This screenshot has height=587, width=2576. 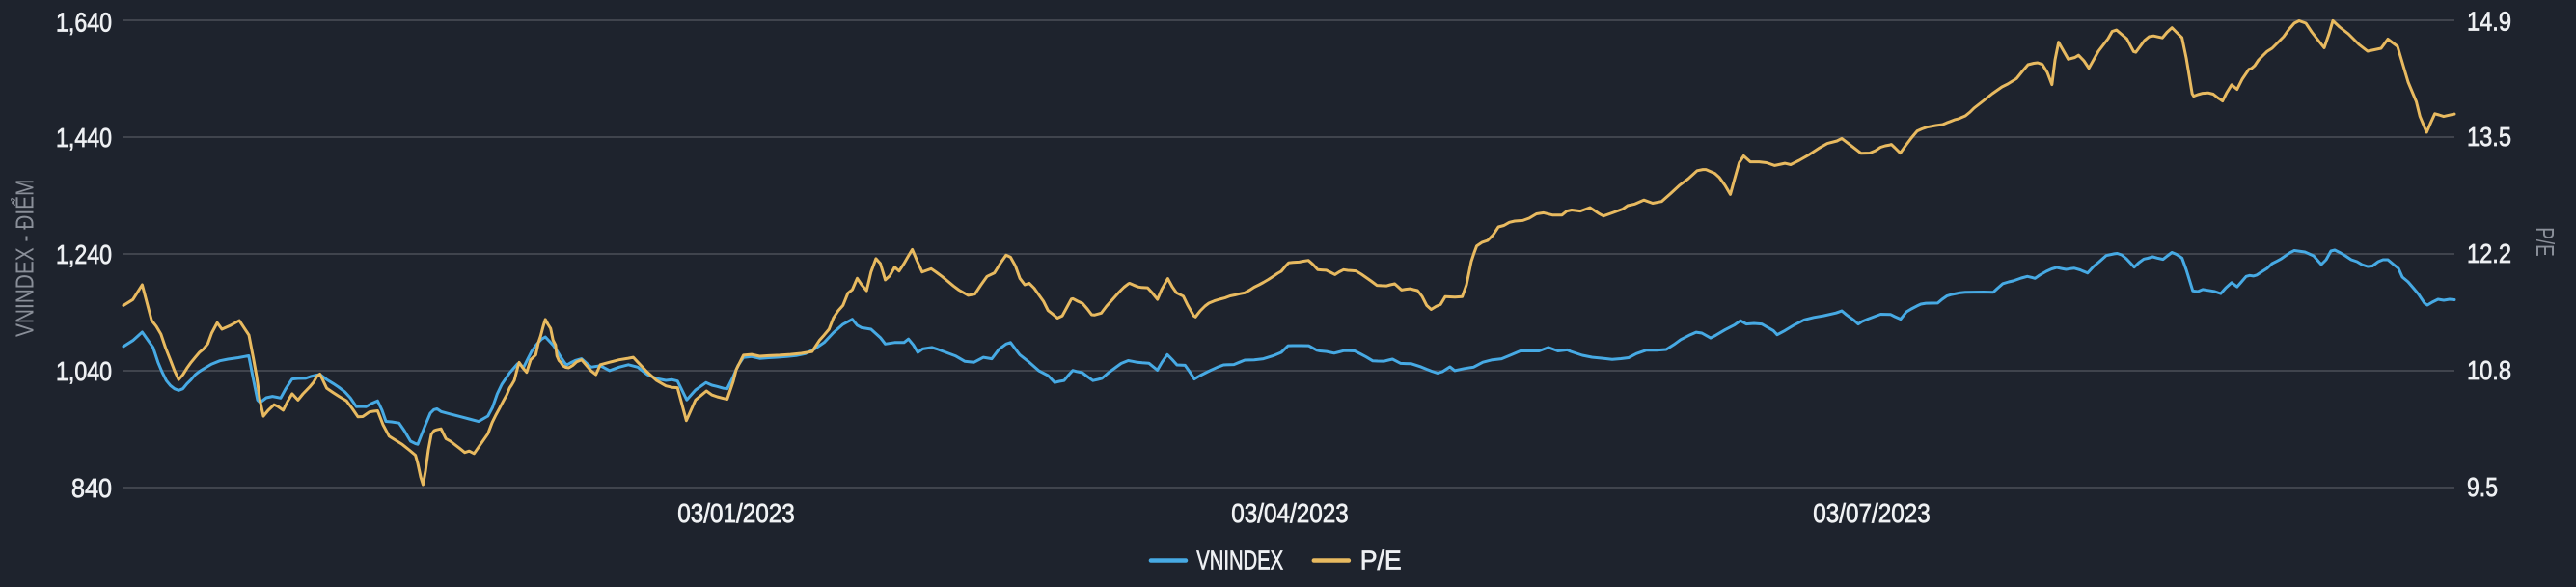 I want to click on svg-text: 03/04/2023, so click(x=1290, y=513).